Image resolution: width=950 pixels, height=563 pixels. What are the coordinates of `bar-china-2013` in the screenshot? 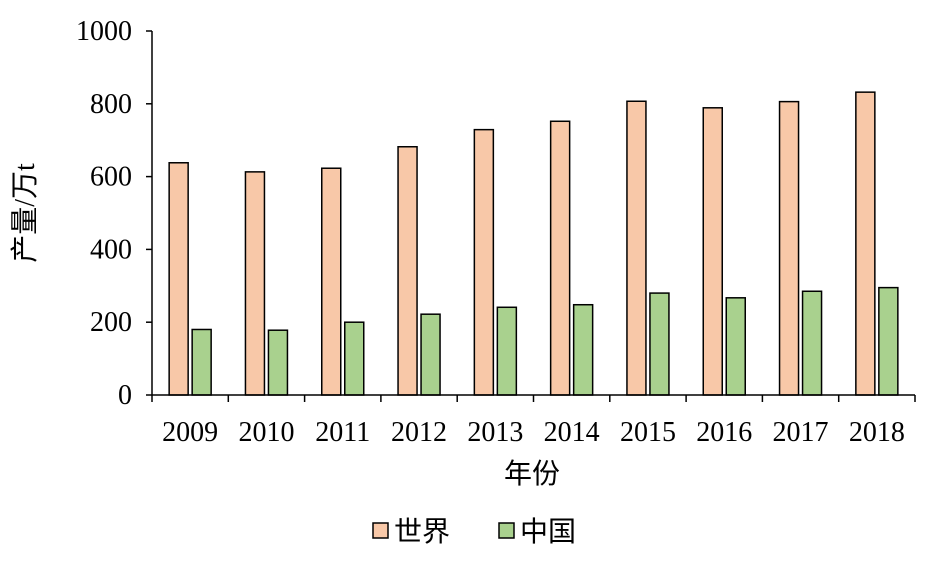 It's located at (507, 351).